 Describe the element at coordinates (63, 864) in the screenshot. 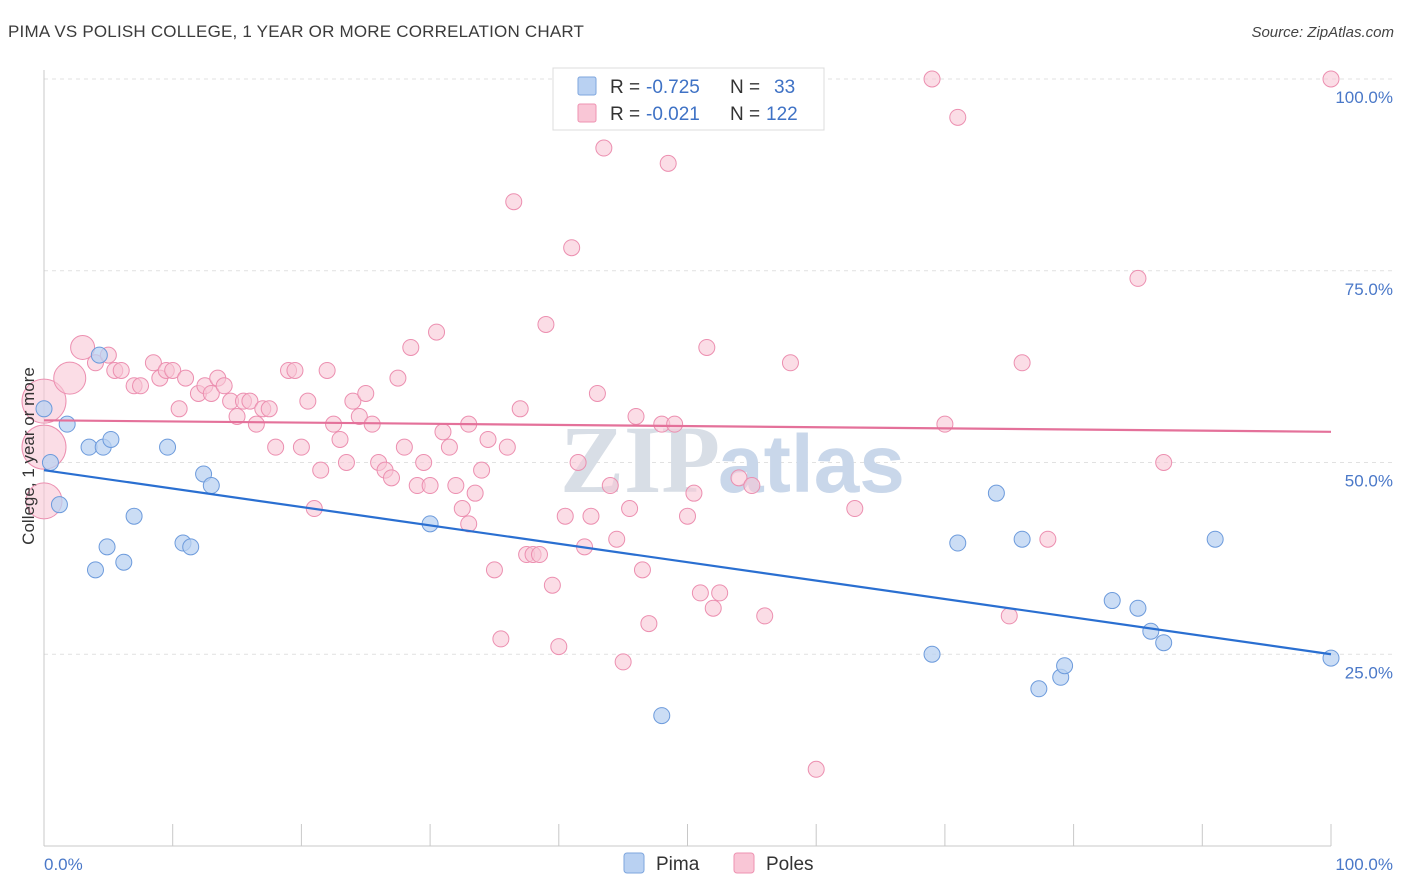

I see `x-tick-label-0: 0.0%` at that location.